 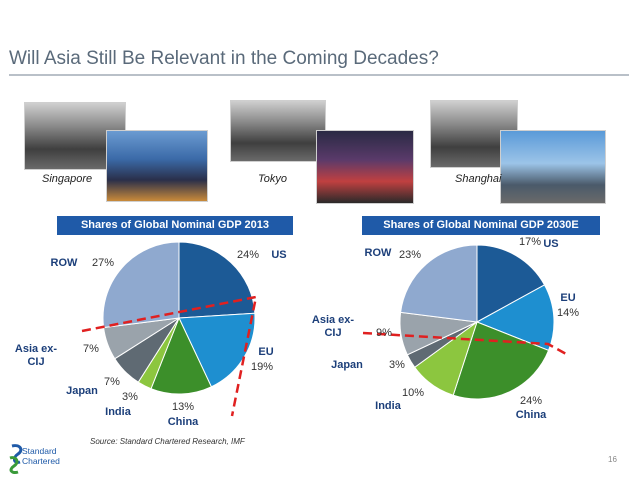 What do you see at coordinates (347, 365) in the screenshot?
I see `category-label-japan-2030: Japan` at bounding box center [347, 365].